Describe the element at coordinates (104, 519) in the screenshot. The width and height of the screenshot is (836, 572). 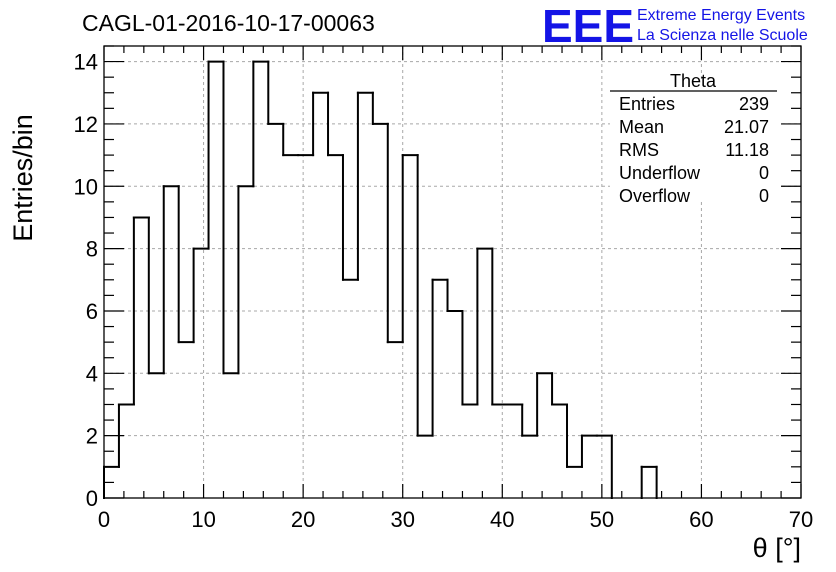
I see `x-tick-label: 0` at that location.